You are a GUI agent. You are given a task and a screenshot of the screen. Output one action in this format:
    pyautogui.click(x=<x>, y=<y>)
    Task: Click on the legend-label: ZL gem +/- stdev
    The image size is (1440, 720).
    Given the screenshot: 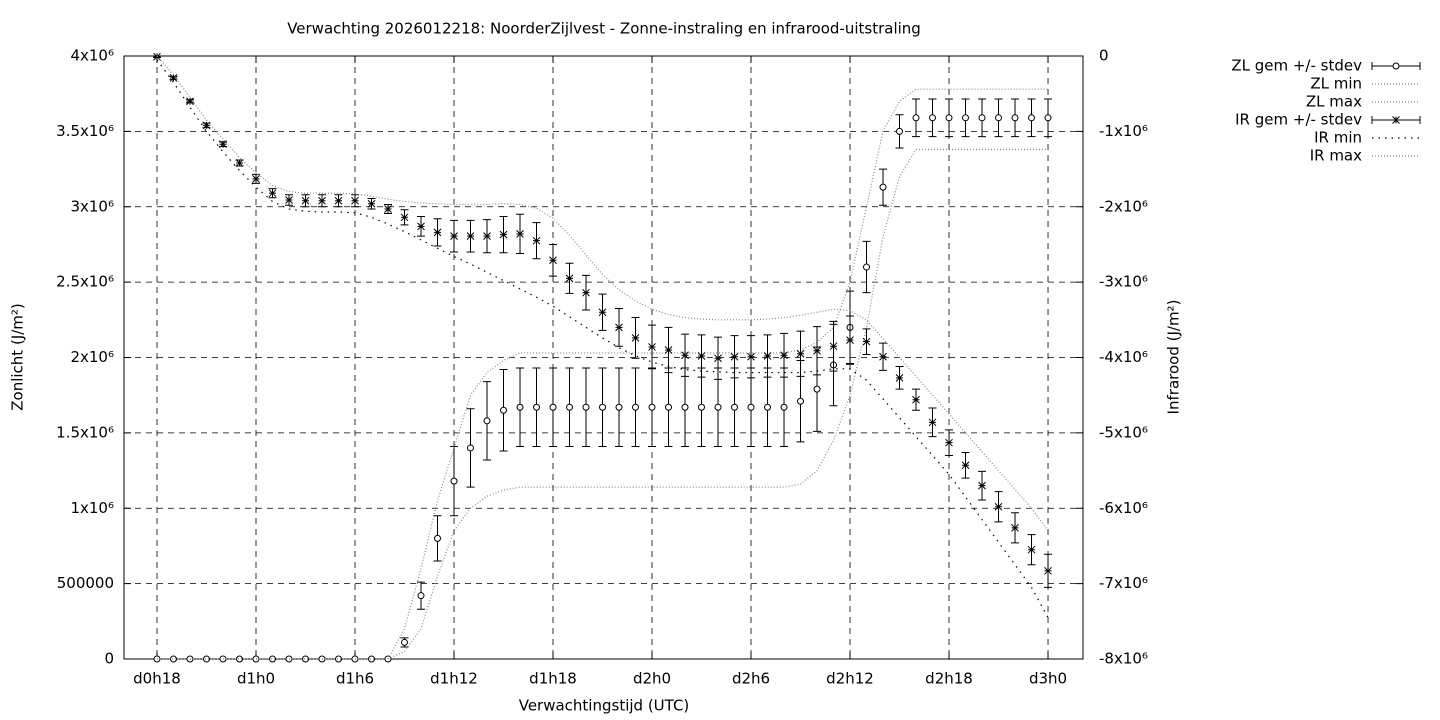 What is the action you would take?
    pyautogui.click(x=1296, y=66)
    